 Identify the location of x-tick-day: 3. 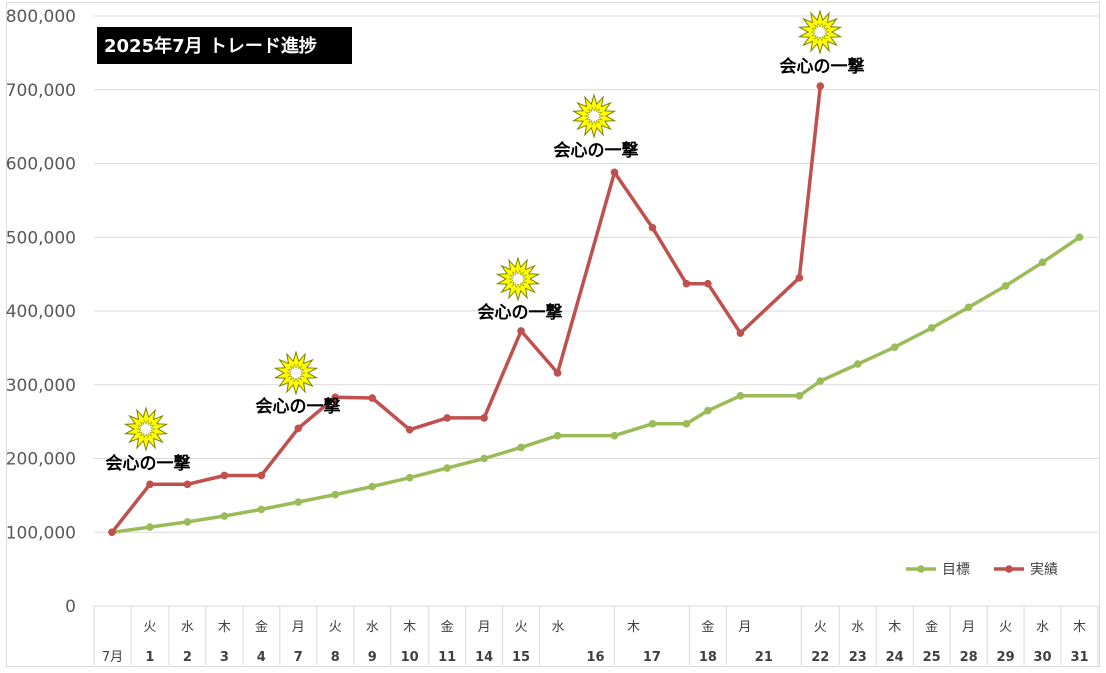
(224, 657).